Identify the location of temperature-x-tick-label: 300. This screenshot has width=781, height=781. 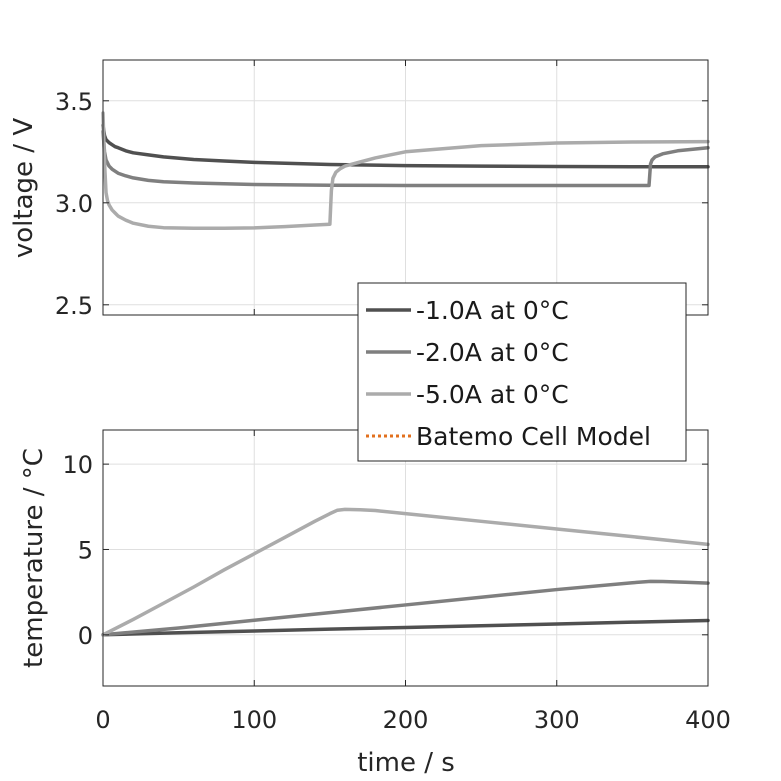
(557, 720).